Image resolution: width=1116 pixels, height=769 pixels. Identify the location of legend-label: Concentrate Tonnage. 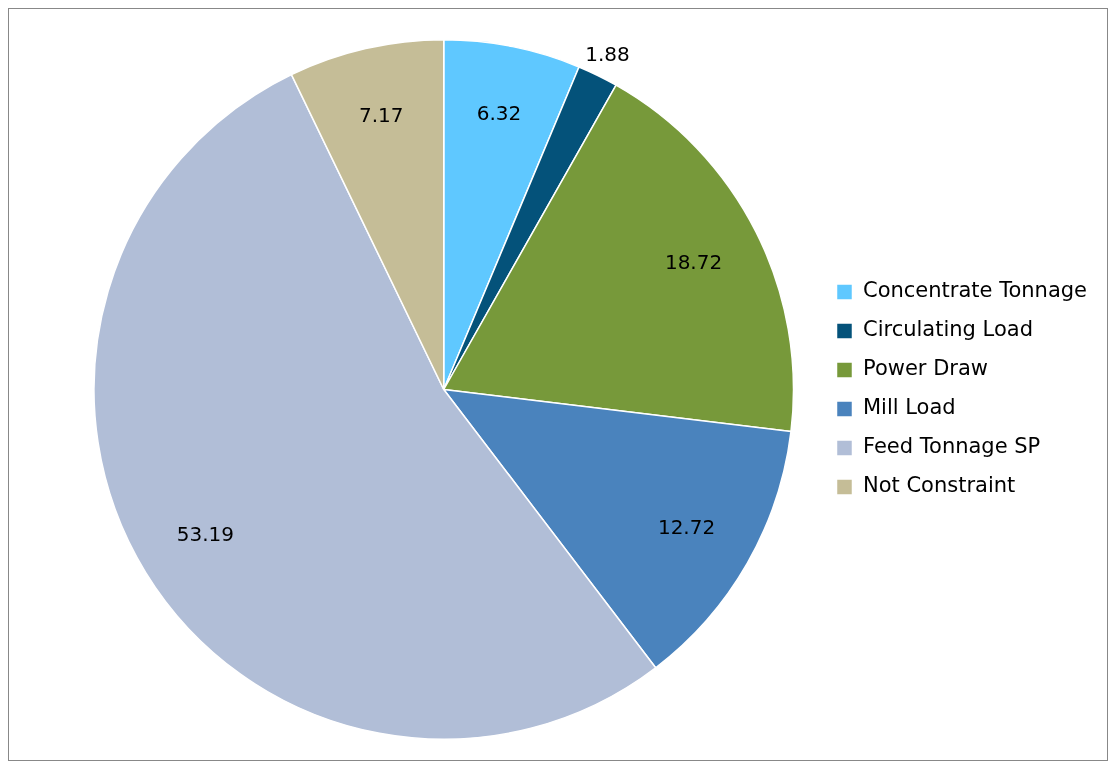
(975, 290).